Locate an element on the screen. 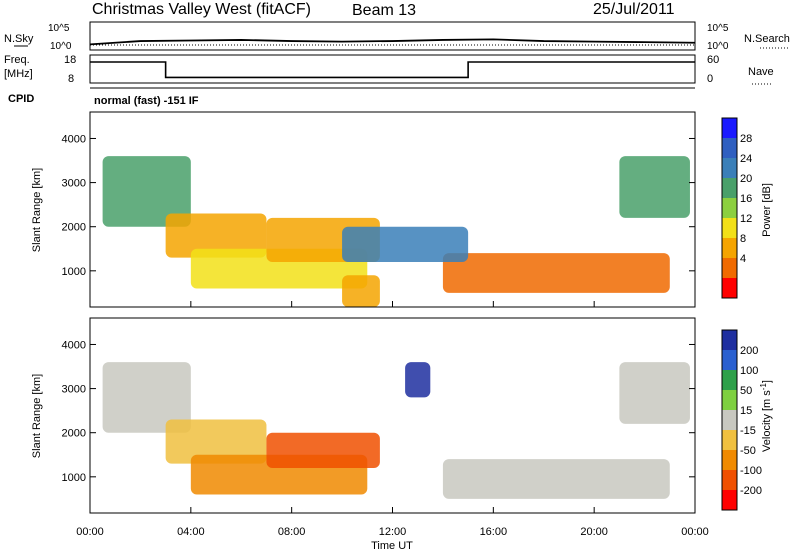  velocity-colorbar-tick-2: 50 is located at coordinates (746, 391).